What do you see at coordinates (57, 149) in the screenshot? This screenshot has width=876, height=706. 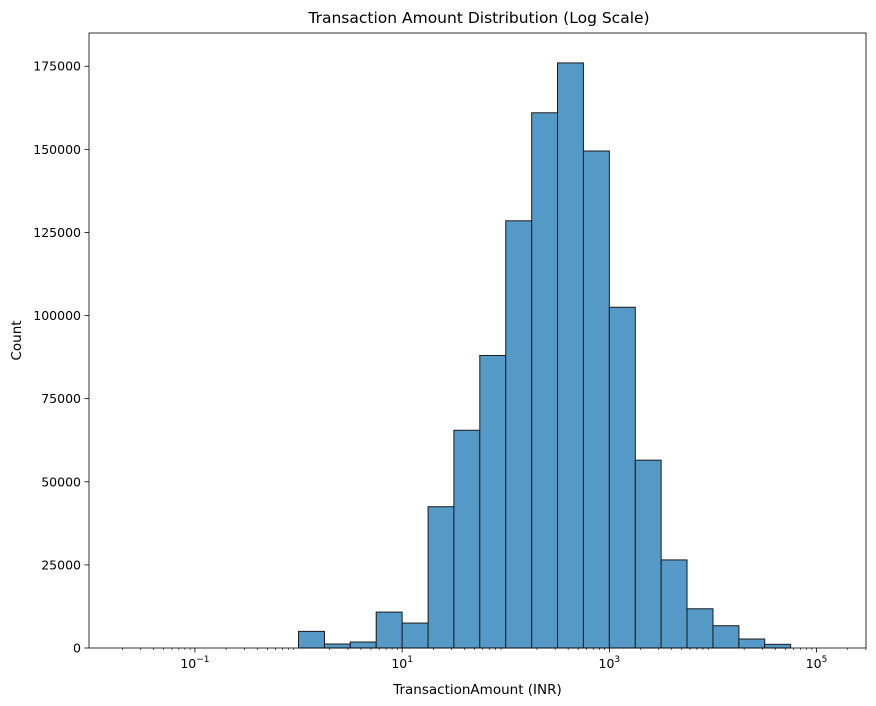 I see `y-tick-label: 150000` at bounding box center [57, 149].